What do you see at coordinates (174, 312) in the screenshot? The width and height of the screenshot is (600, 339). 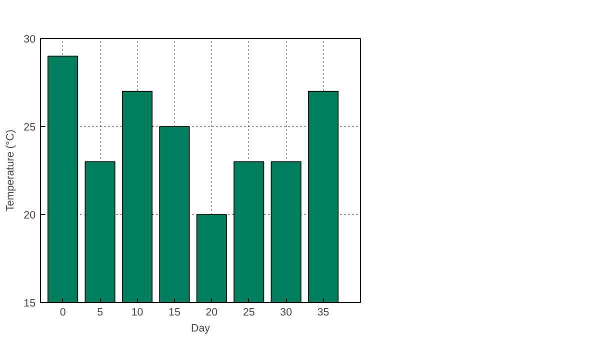 I see `x-tick-label: 15` at bounding box center [174, 312].